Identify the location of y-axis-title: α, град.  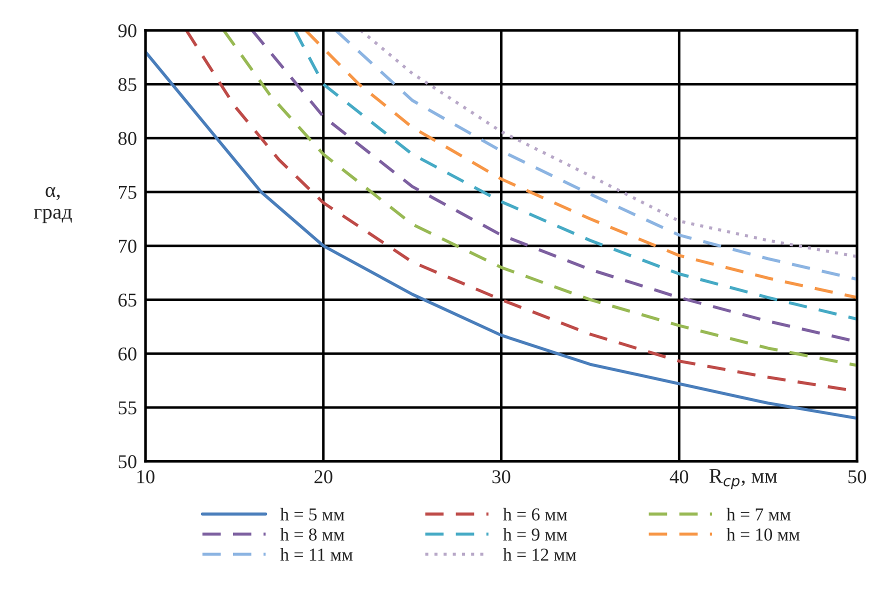
(53, 205).